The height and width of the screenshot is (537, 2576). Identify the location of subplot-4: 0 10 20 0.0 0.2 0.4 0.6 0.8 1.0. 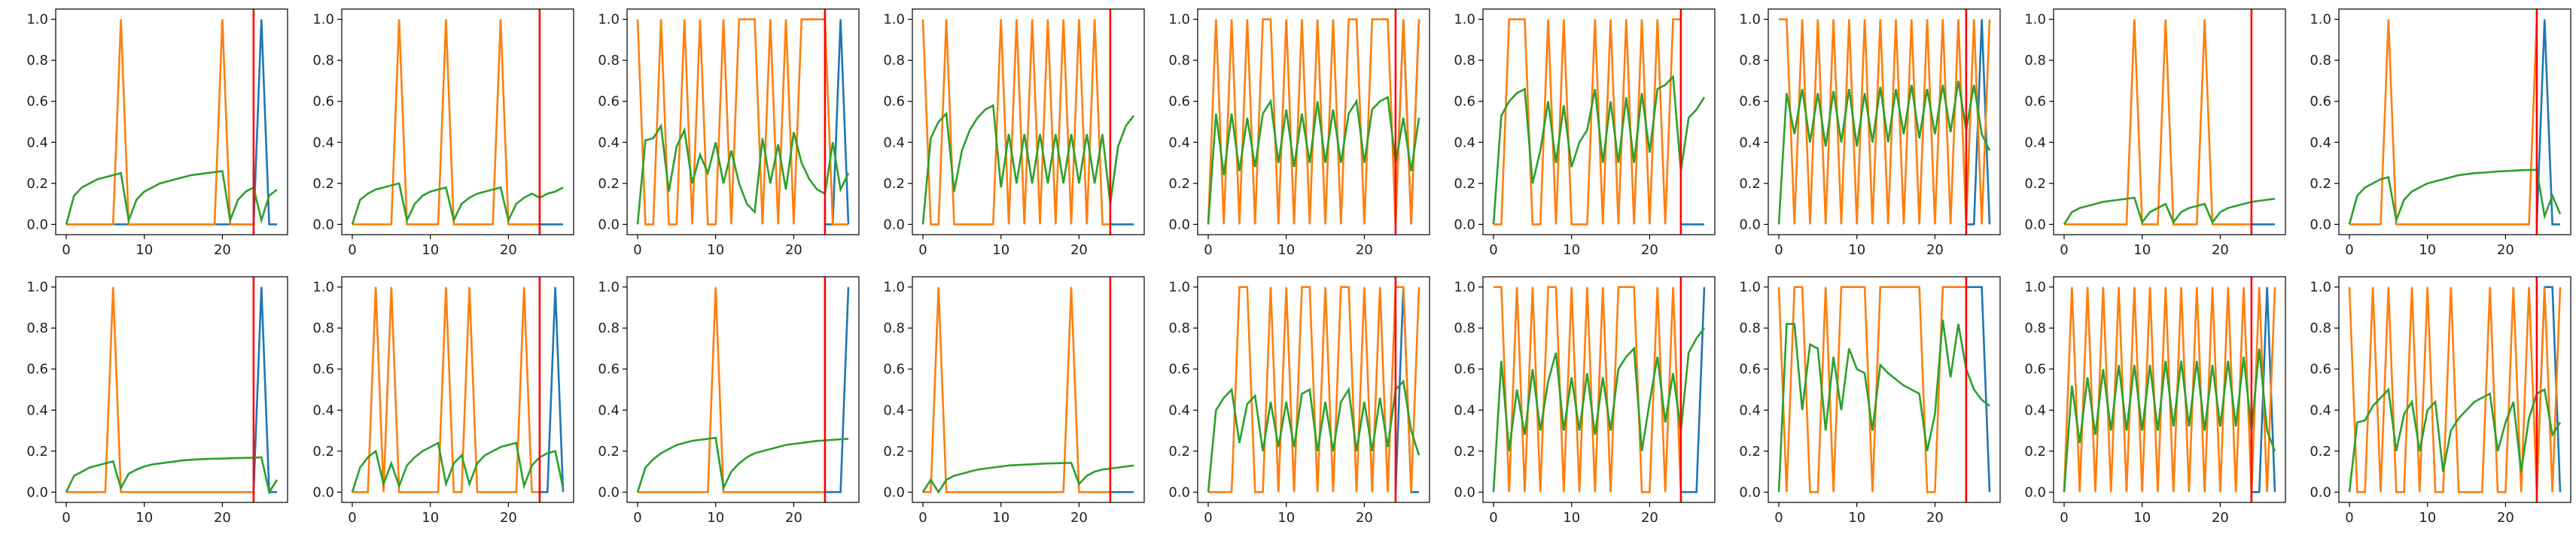
(1014, 133).